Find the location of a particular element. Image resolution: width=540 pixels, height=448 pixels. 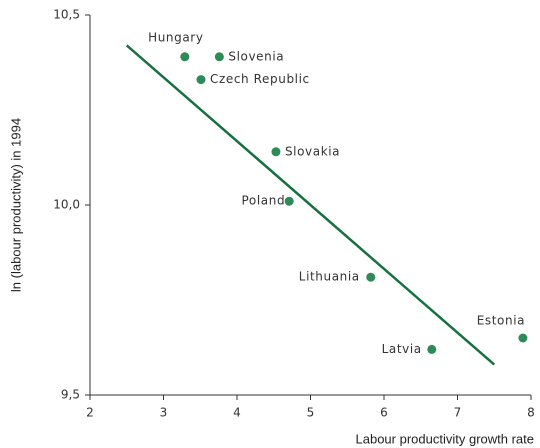

point-label: Hungary is located at coordinates (175, 37).